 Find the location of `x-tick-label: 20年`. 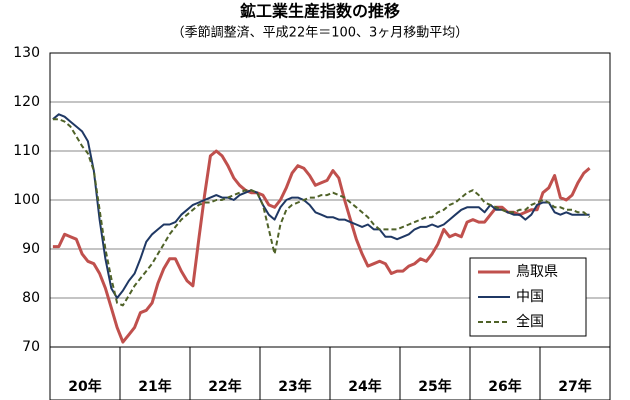

x-tick-label: 20年 is located at coordinates (84, 386).